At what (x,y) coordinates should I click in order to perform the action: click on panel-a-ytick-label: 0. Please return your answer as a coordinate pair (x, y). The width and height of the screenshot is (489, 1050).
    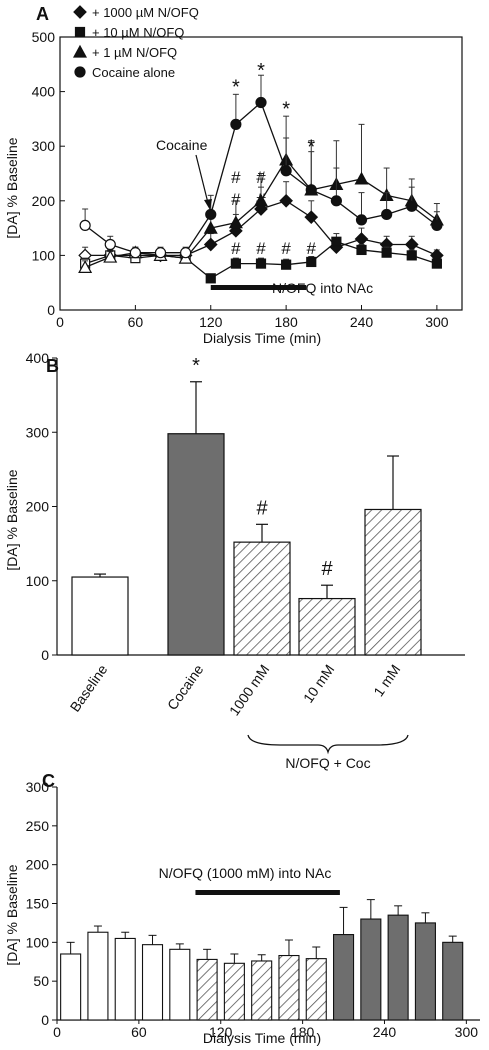
    Looking at the image, I should click on (51, 310).